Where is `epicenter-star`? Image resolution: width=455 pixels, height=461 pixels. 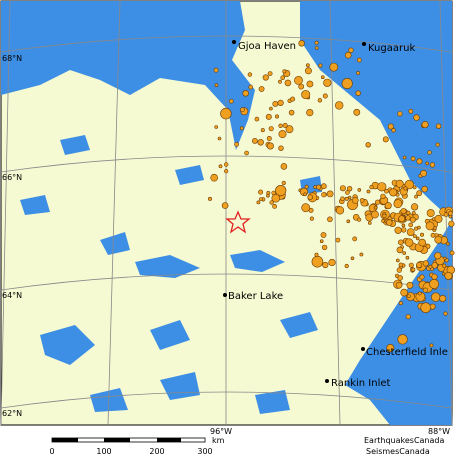 epicenter-star is located at coordinates (238, 222).